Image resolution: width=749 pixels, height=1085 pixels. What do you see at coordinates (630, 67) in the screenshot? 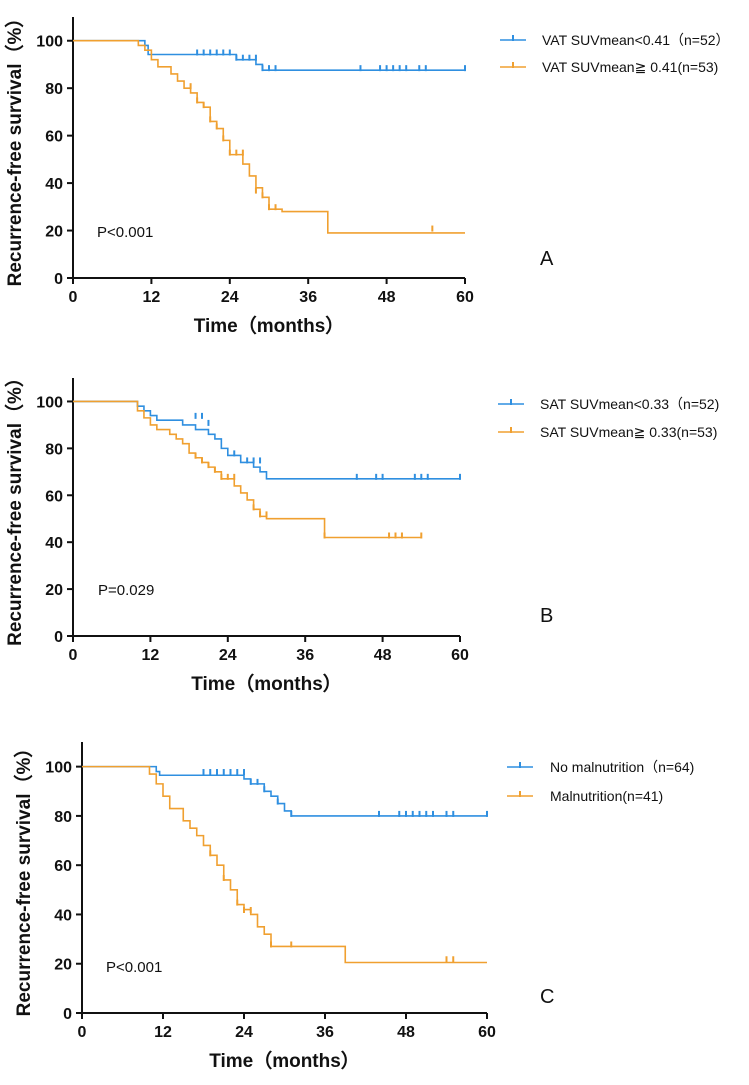
I see `legend-label: VAT SUVmean≧ 0.41(n=53)` at bounding box center [630, 67].